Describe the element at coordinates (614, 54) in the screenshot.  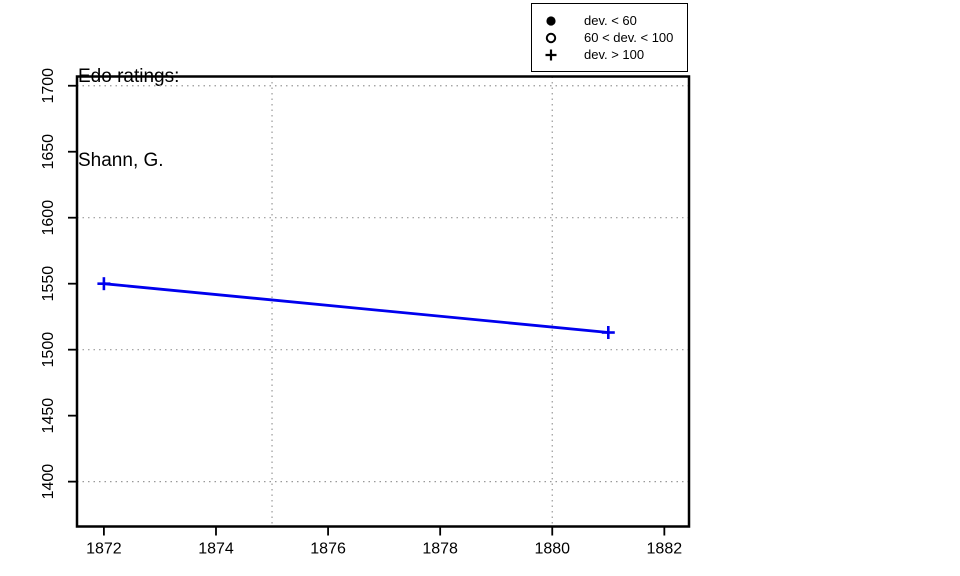
I see `legend-item-label: dev. > 100` at that location.